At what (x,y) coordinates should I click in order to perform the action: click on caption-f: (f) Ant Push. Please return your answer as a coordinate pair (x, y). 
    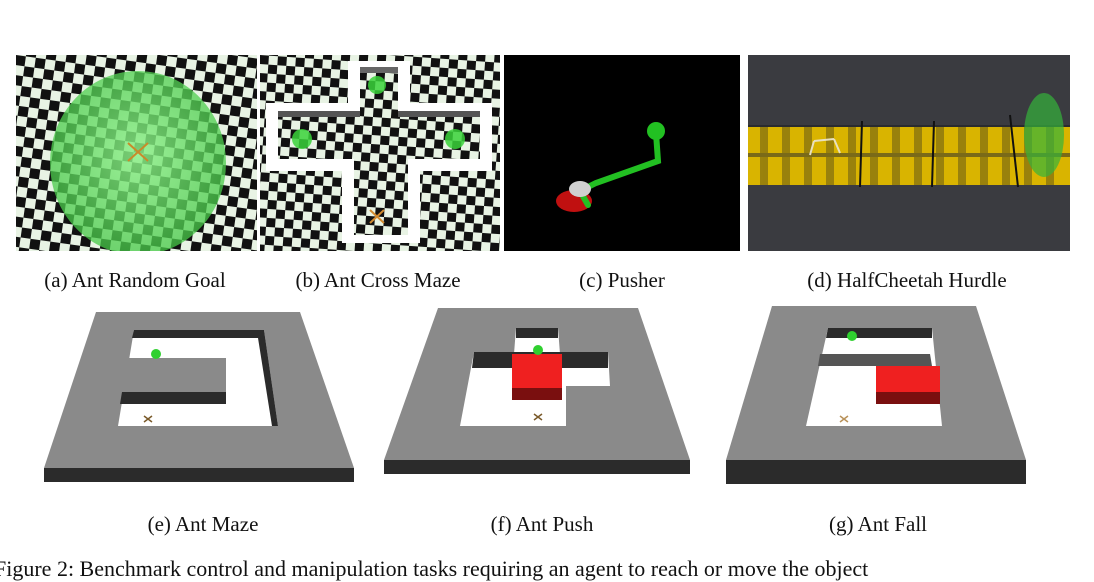
    Looking at the image, I should click on (542, 524).